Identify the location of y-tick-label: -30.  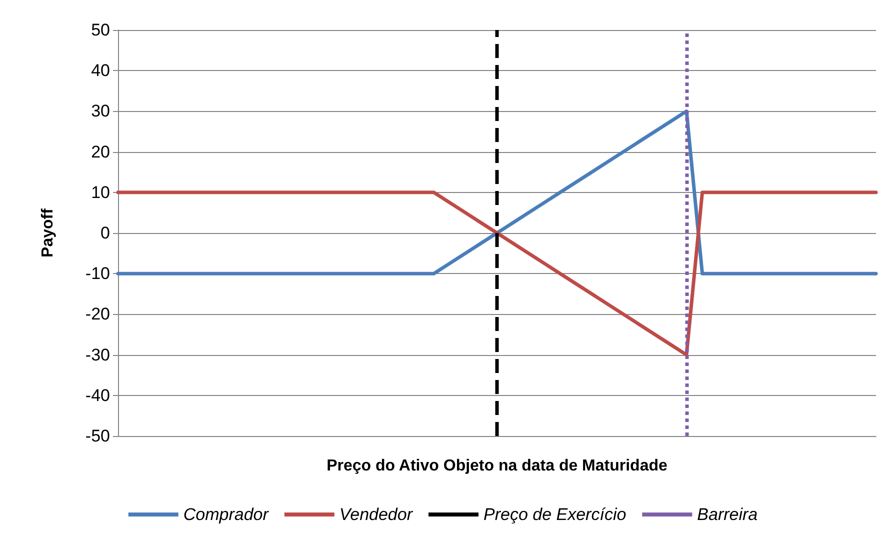
(97, 354).